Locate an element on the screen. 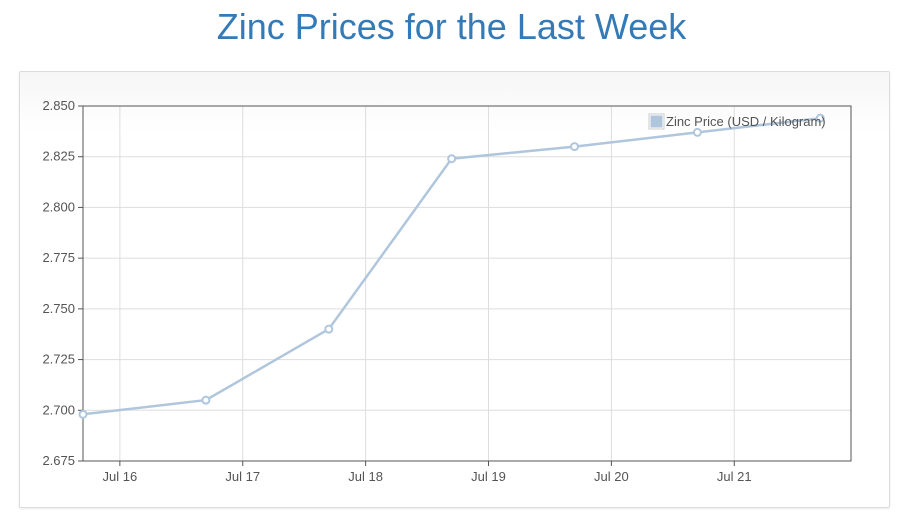 This screenshot has width=903, height=521. x-tick-label: Jul 21 is located at coordinates (734, 476).